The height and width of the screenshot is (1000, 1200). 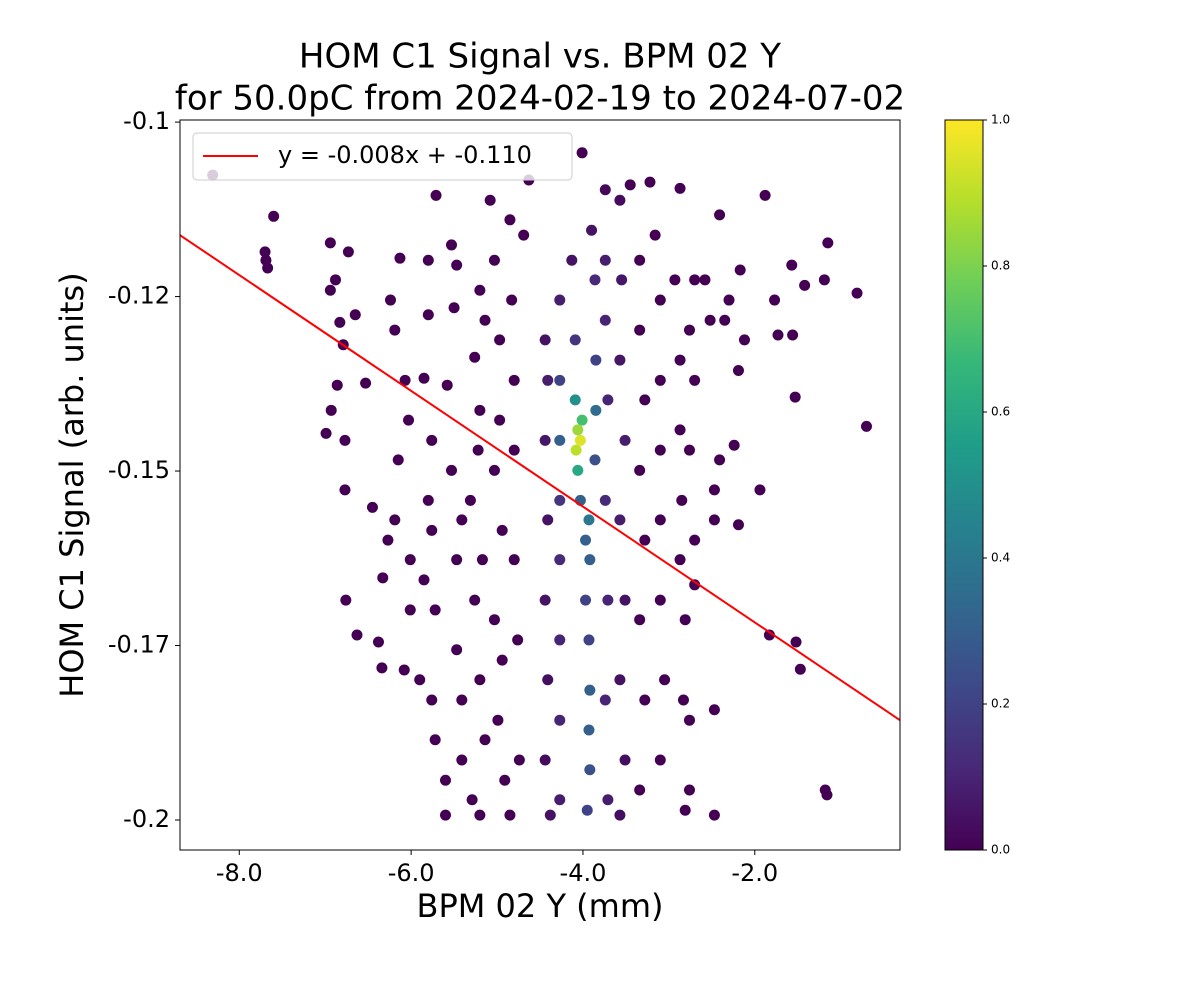 I want to click on y-tick-label: -0.1, so click(x=146, y=121).